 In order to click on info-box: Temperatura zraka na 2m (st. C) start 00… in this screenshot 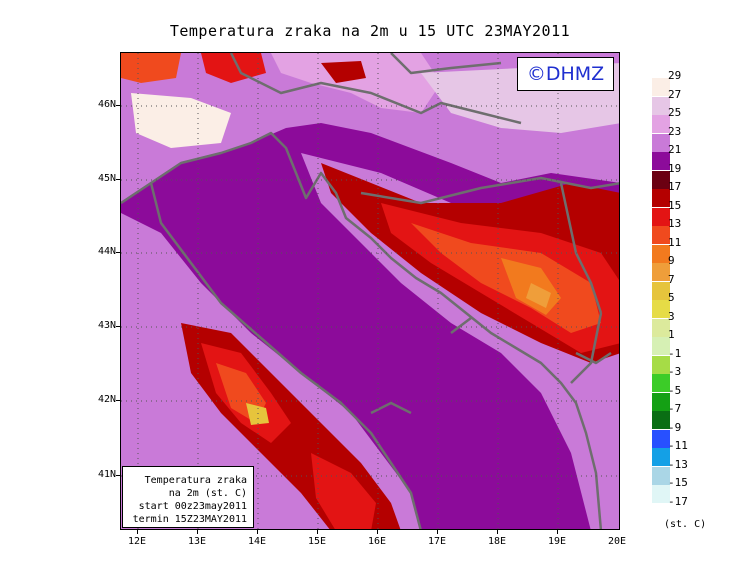, I will do `click(188, 497)`.